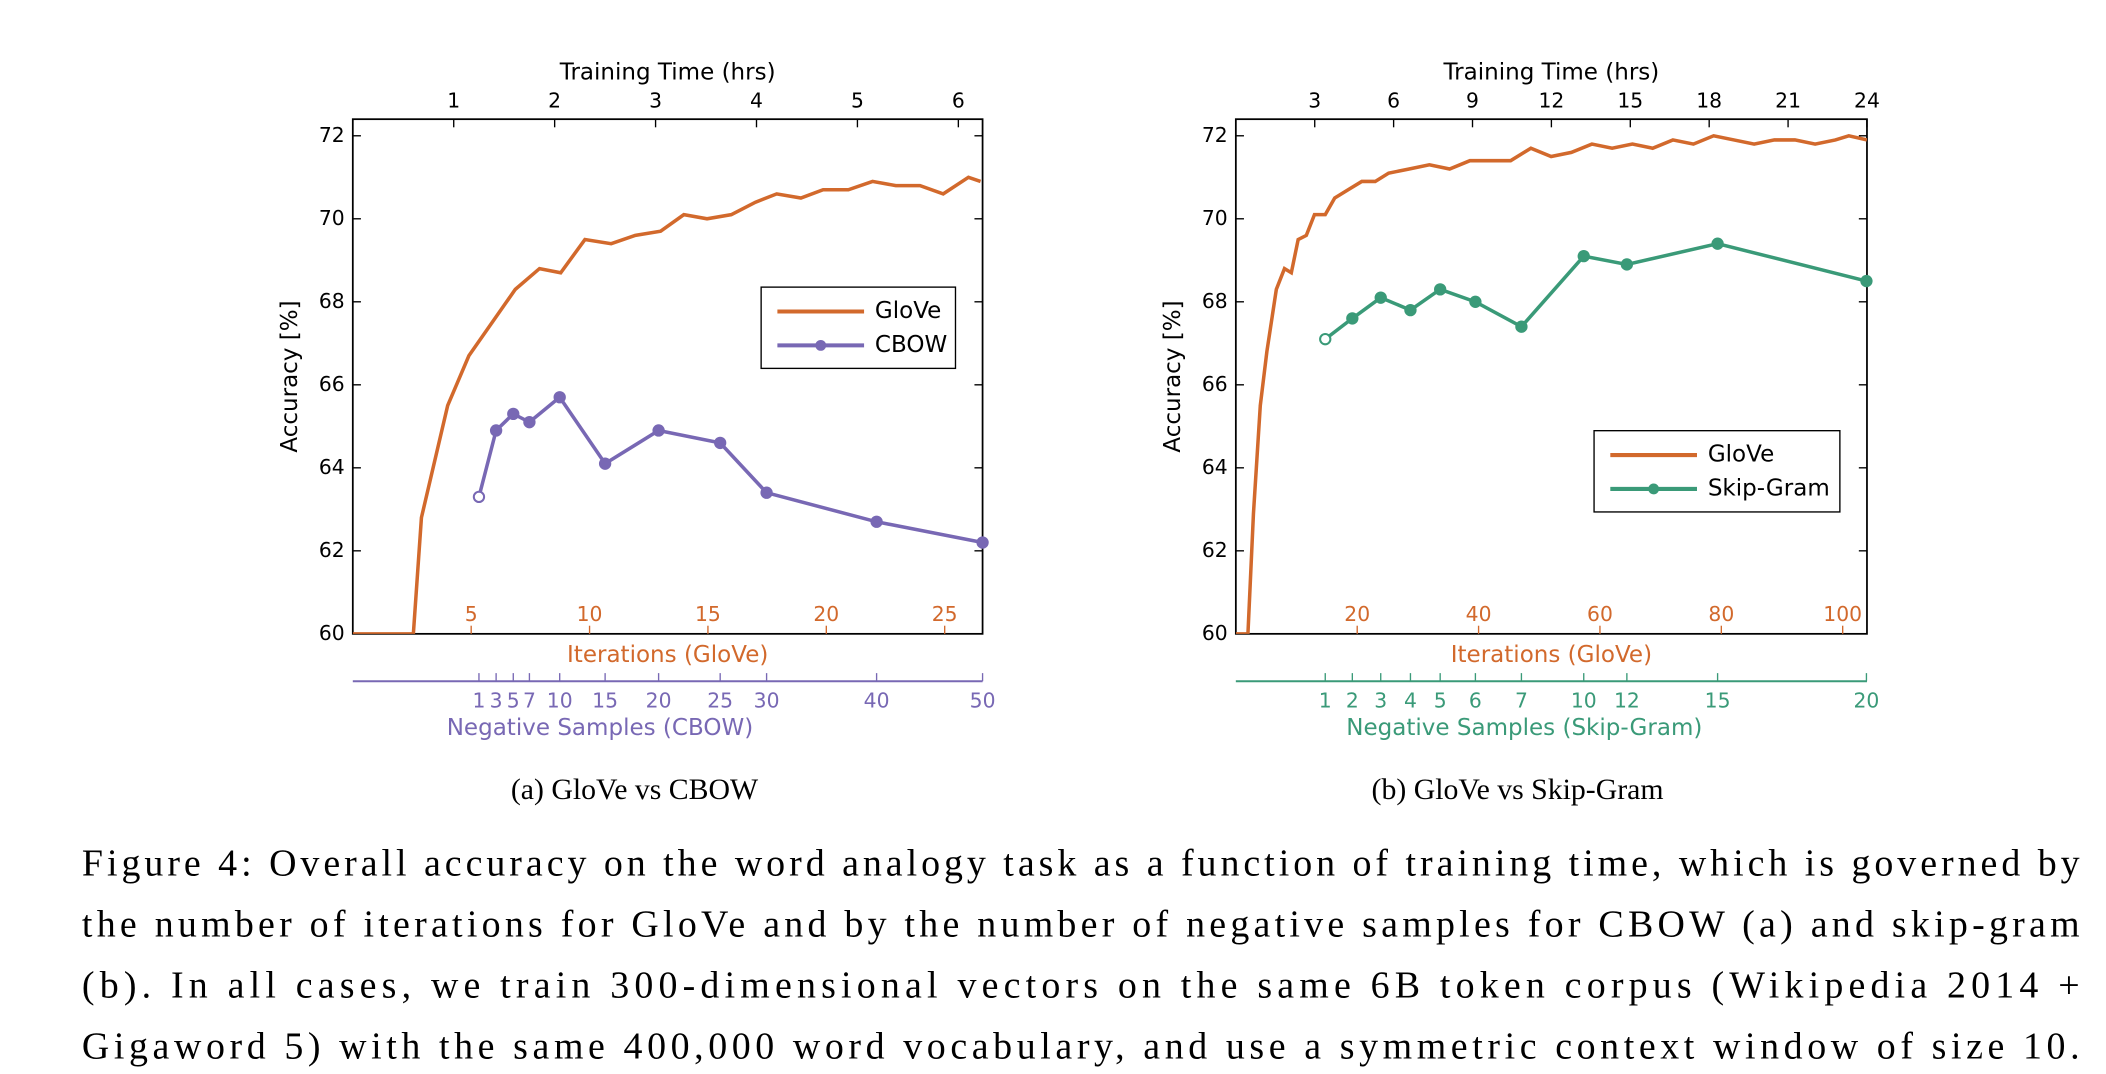  I want to click on x-top-tick-label: 21, so click(1788, 101).